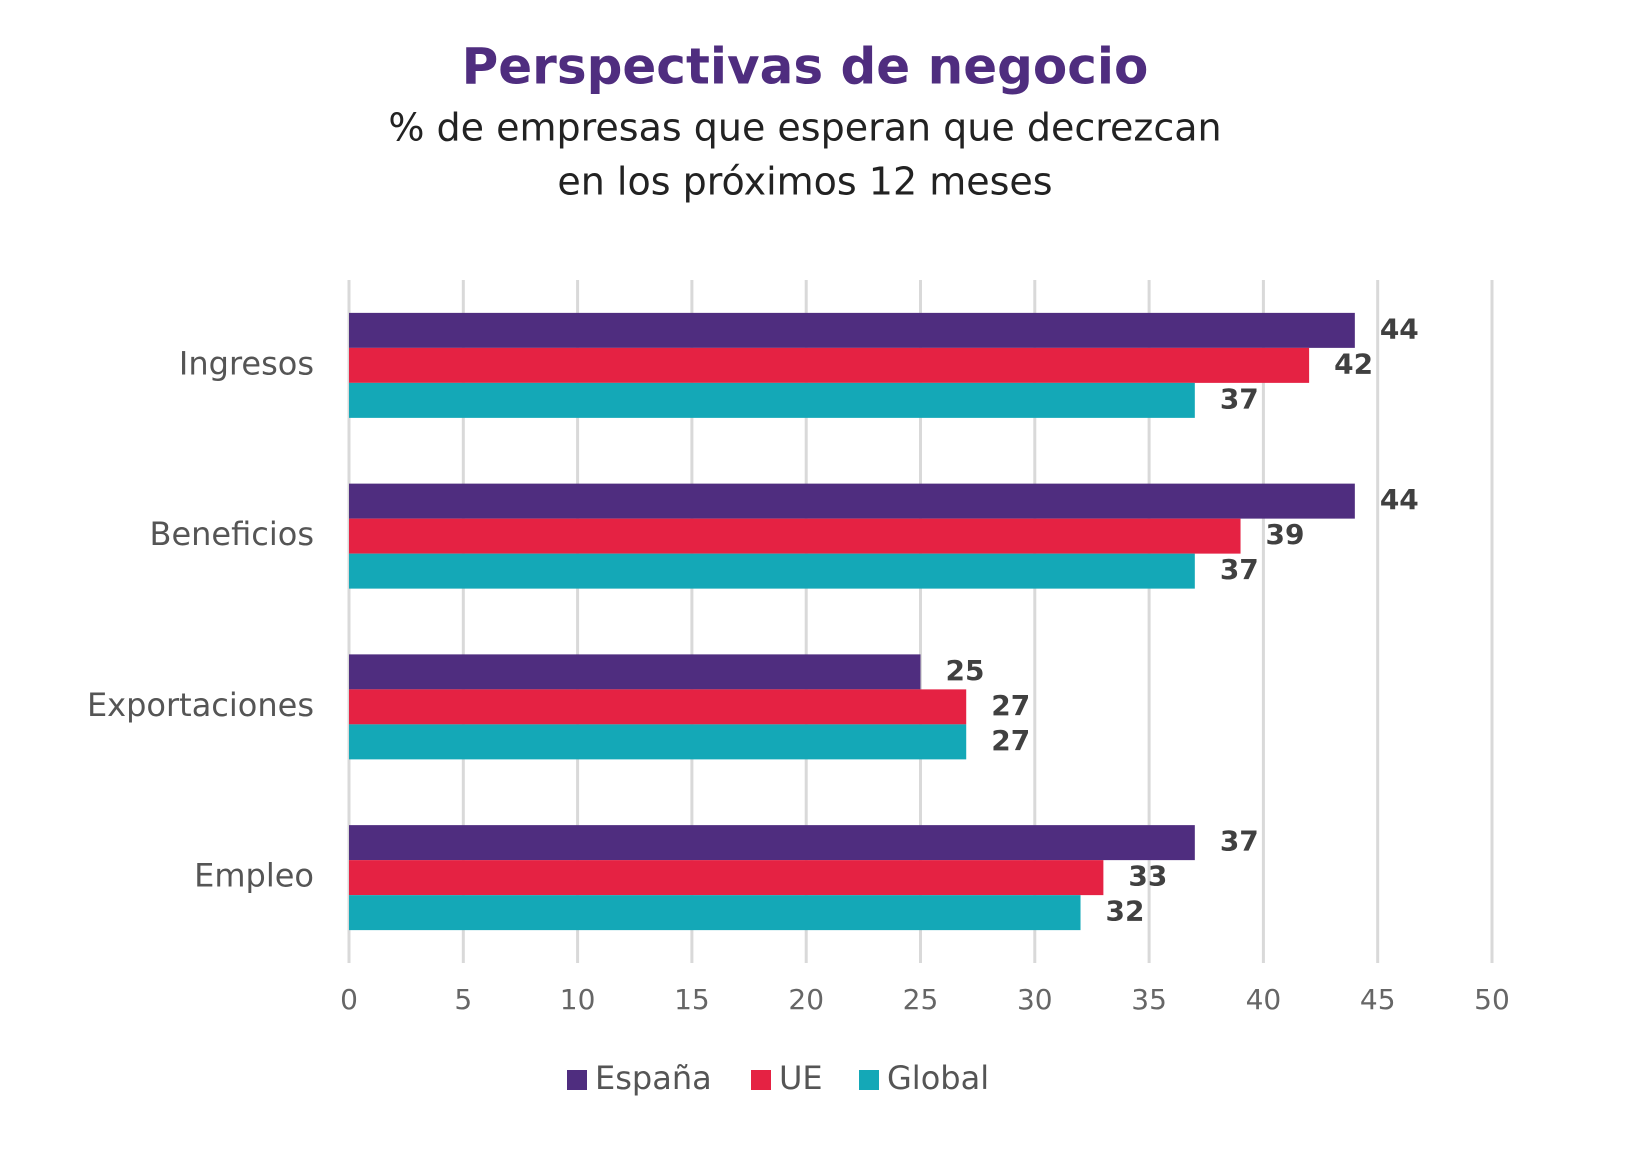 This screenshot has height=1150, width=1651. What do you see at coordinates (463, 999) in the screenshot?
I see `x-tick-label: 5` at bounding box center [463, 999].